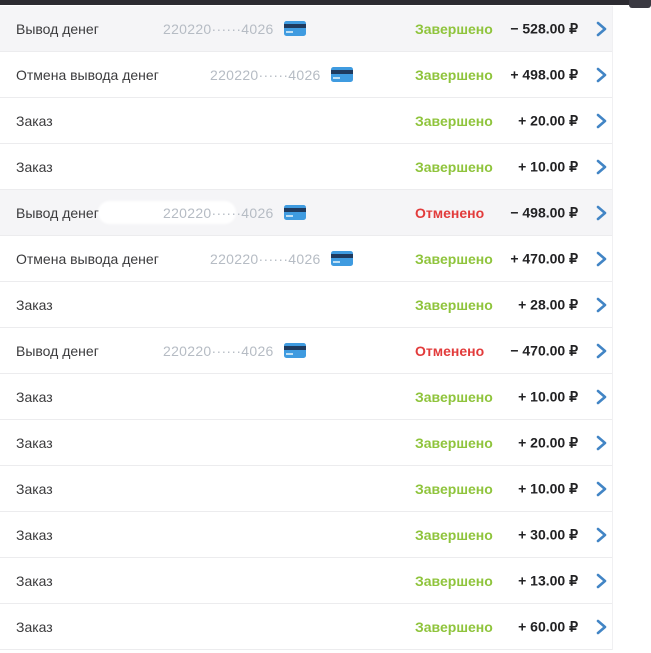  Describe the element at coordinates (325, 2) in the screenshot. I see `top-dark-bar` at that location.